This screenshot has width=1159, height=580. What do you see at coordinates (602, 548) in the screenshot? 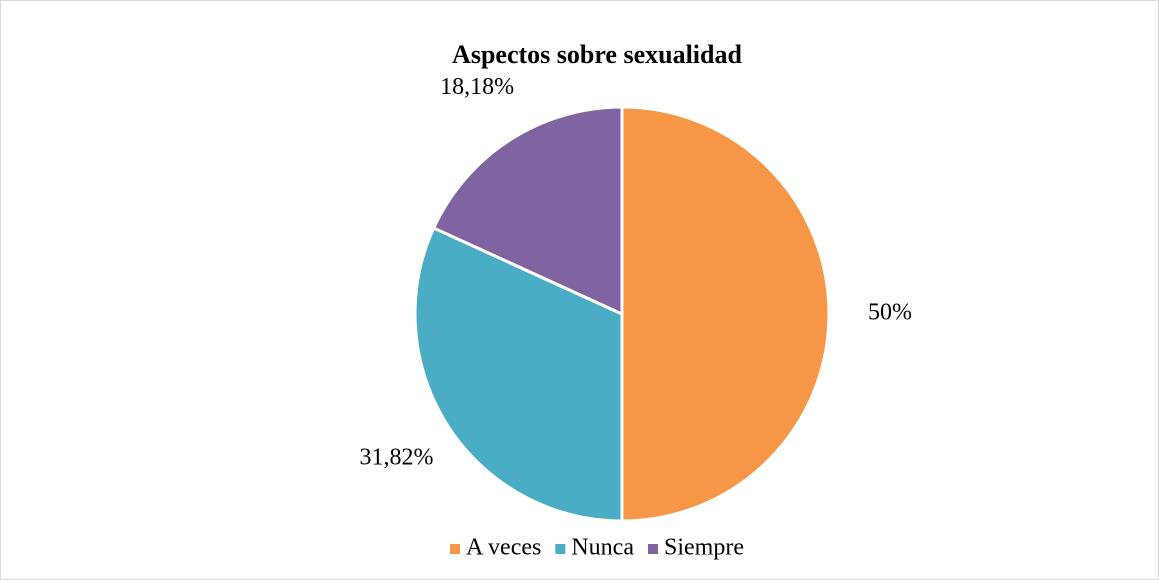
I see `legend-label: Nunca` at bounding box center [602, 548].